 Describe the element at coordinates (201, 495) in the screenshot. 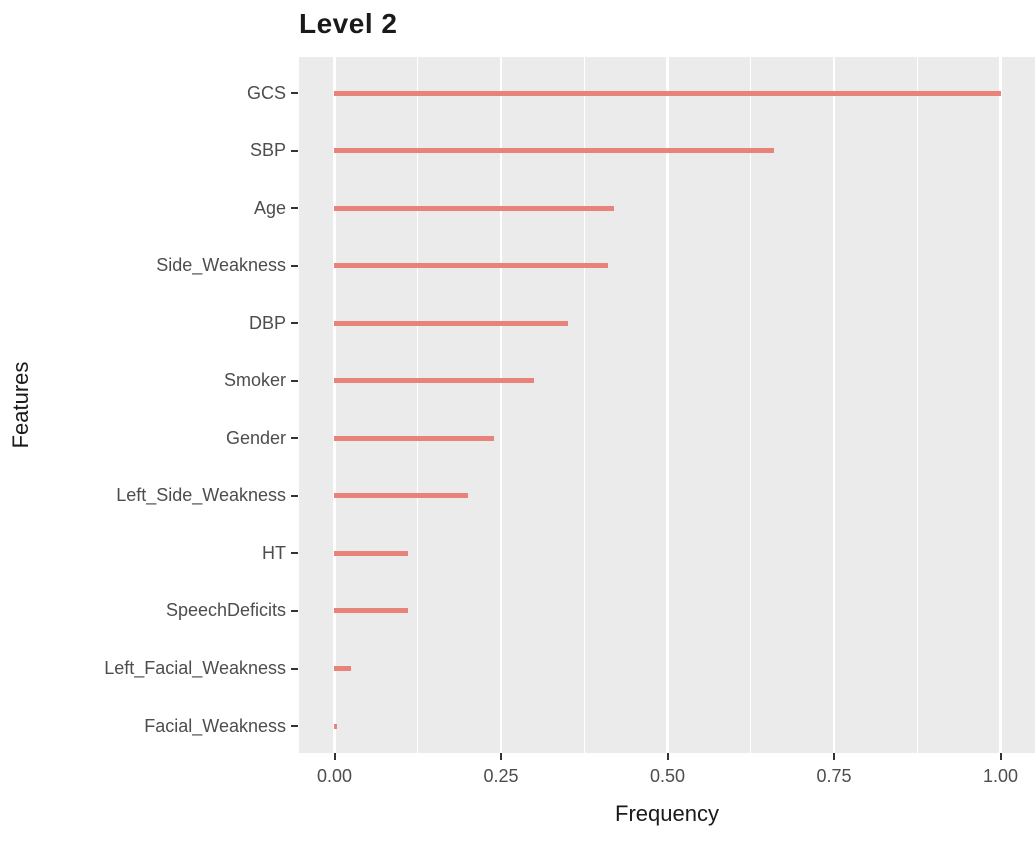

I see `category-label-Left_Side_Weakness: Left_Side_Weakness` at that location.